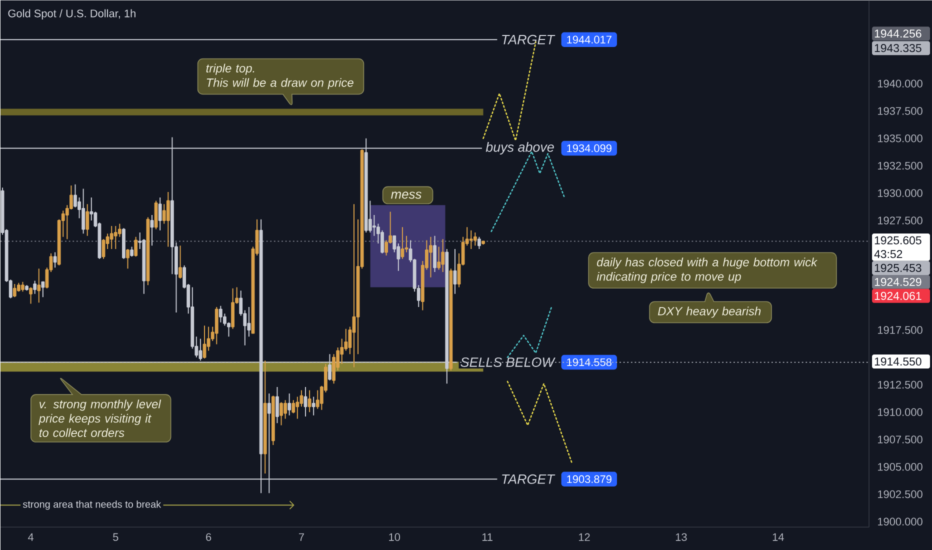 This screenshot has height=550, width=932. What do you see at coordinates (589, 40) in the screenshot?
I see `annotation: 1944.017` at bounding box center [589, 40].